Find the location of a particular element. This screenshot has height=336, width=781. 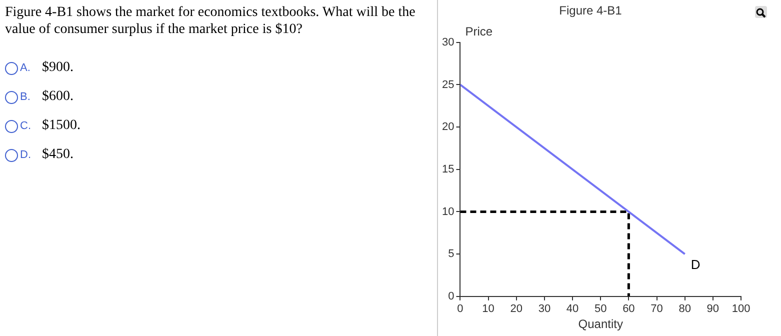

x-tick-label: 90 is located at coordinates (713, 309).